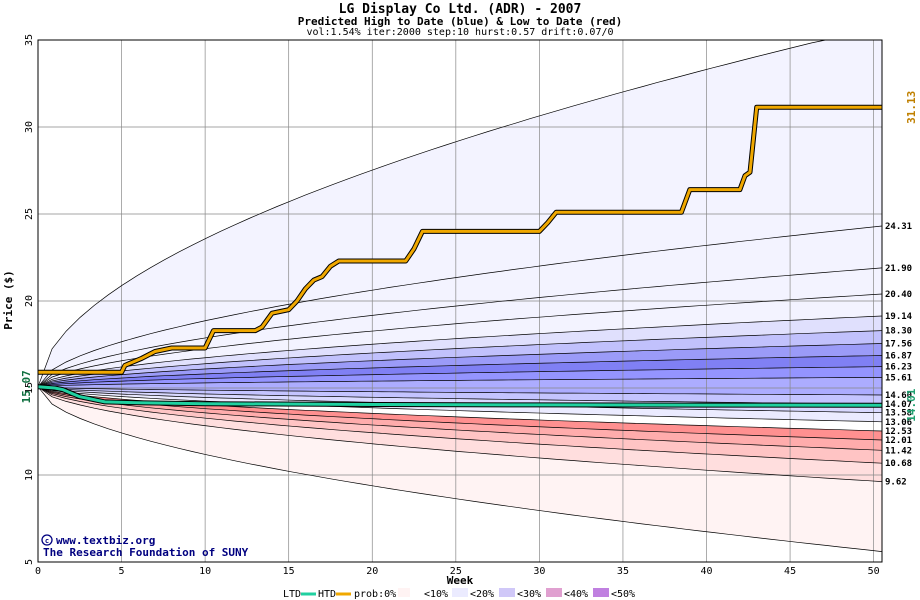 The width and height of the screenshot is (920, 600). I want to click on x-tick-label: 25, so click(456, 571).